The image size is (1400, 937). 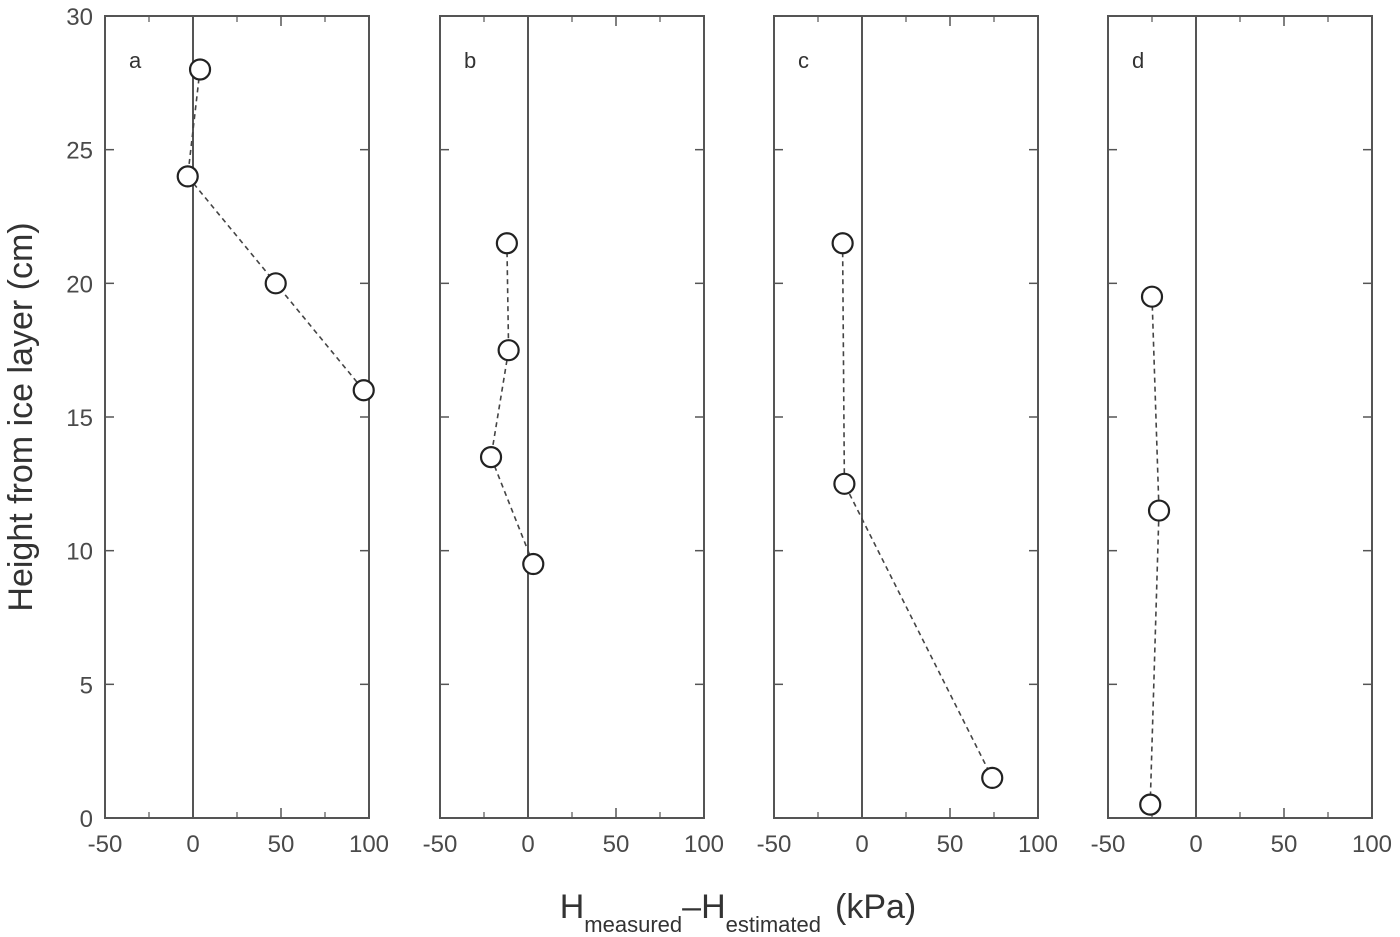 I want to click on y-tick-label: 0, so click(x=86, y=819).